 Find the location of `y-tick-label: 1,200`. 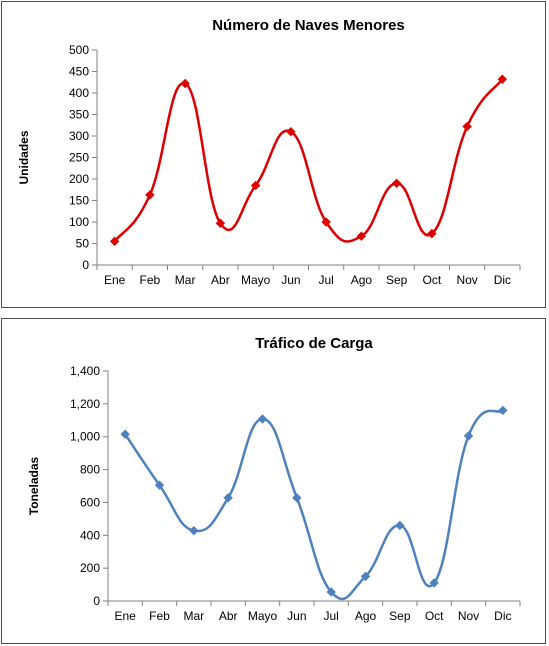

y-tick-label: 1,200 is located at coordinates (85, 404).